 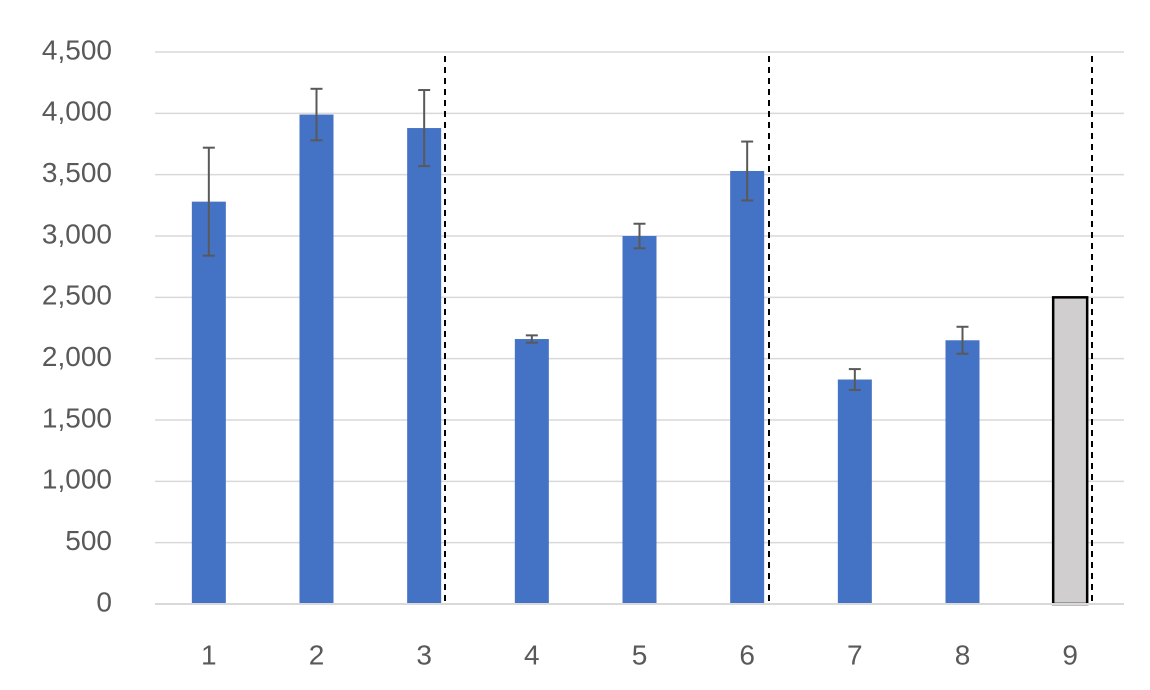 What do you see at coordinates (424, 654) in the screenshot?
I see `x-tick-label: 3` at bounding box center [424, 654].